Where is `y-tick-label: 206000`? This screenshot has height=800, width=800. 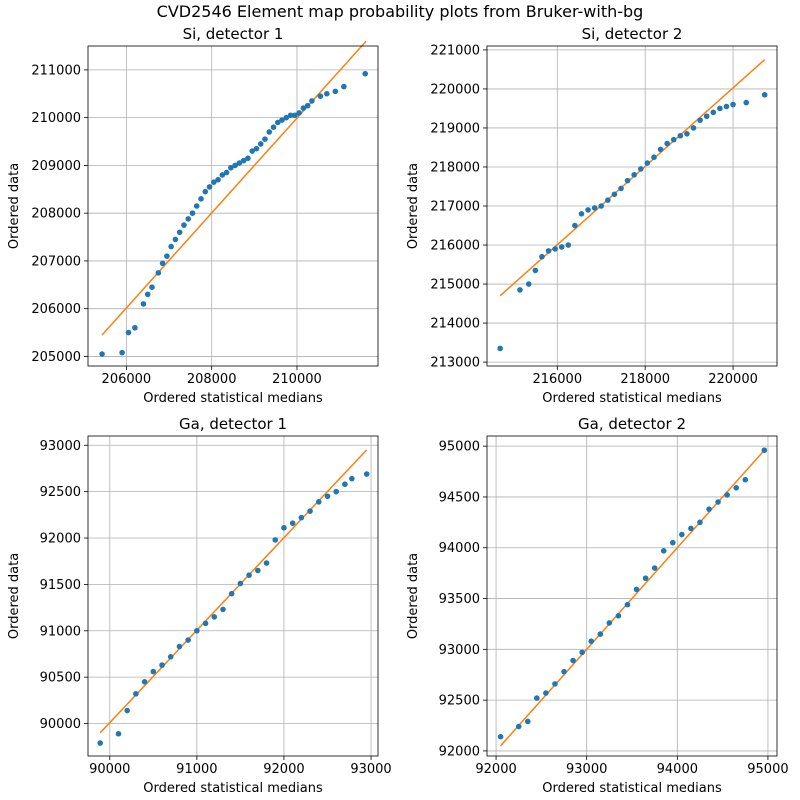 y-tick-label: 206000 is located at coordinates (56, 309).